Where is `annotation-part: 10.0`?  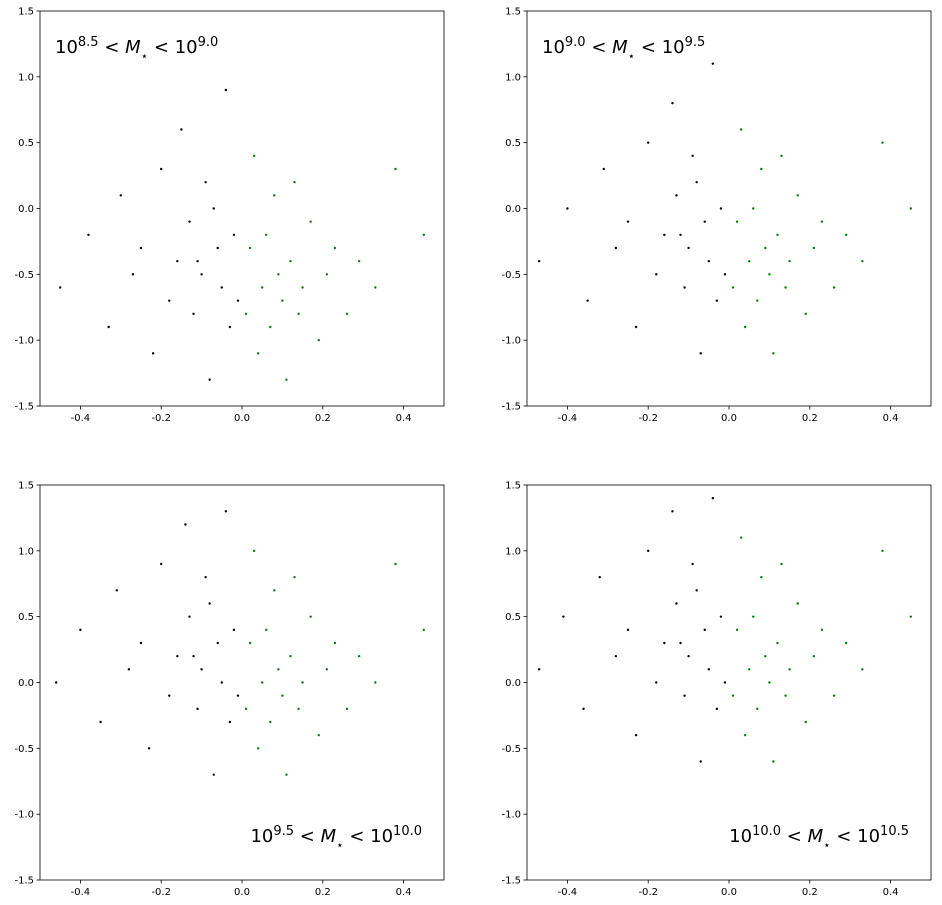 annotation-part: 10.0 is located at coordinates (766, 831).